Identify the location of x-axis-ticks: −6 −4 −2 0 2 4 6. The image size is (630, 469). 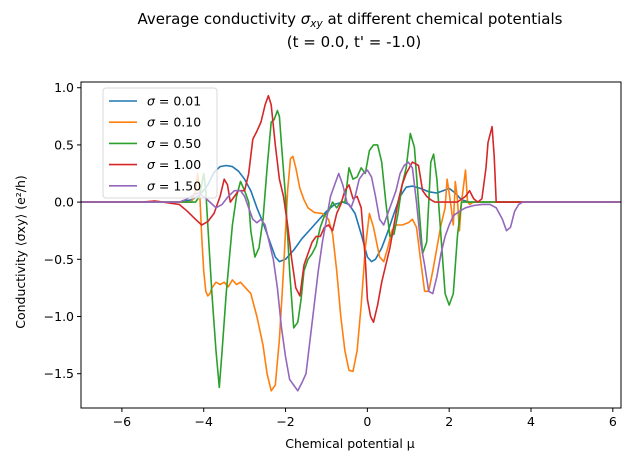
(365, 418).